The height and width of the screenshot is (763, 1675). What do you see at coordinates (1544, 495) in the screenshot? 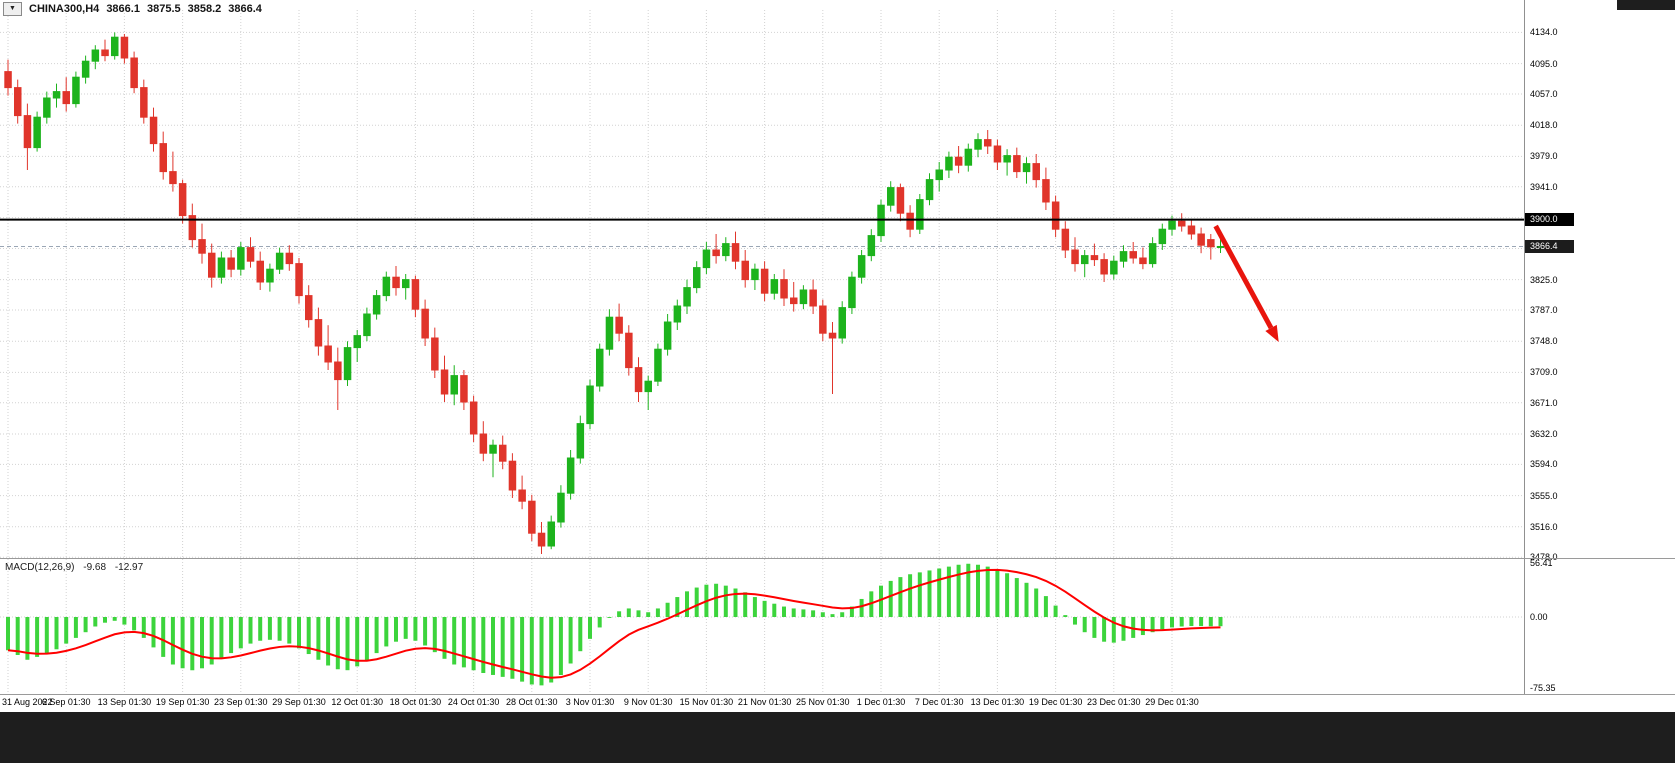
I see `price-axis-label: 3555.0` at bounding box center [1544, 495].